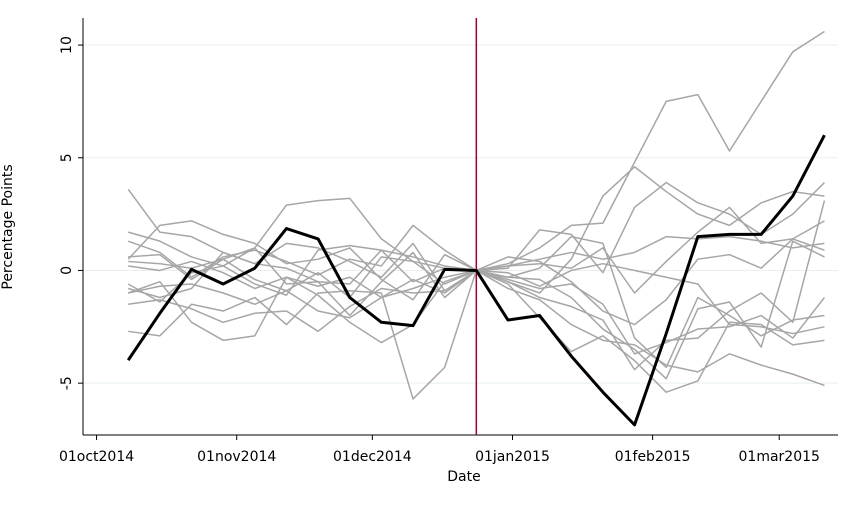 The image size is (854, 505). I want to click on x-tick-label: 01nov2014, so click(236, 457).